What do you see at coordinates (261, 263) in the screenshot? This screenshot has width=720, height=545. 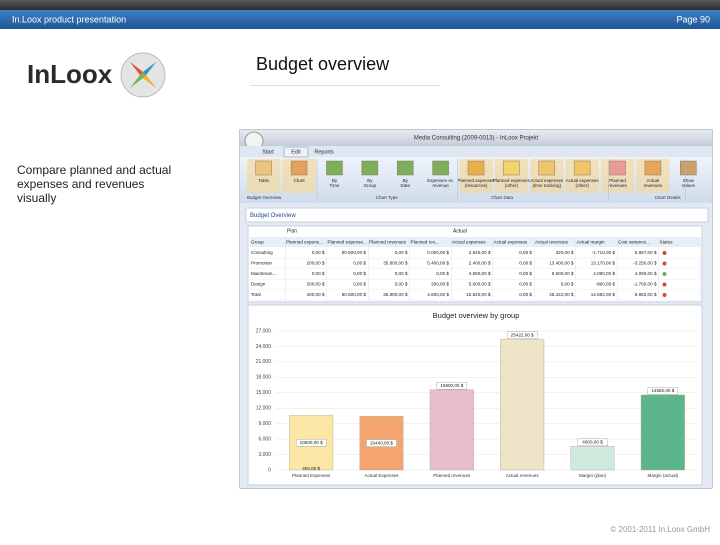 I see `cell: Promotion` at bounding box center [261, 263].